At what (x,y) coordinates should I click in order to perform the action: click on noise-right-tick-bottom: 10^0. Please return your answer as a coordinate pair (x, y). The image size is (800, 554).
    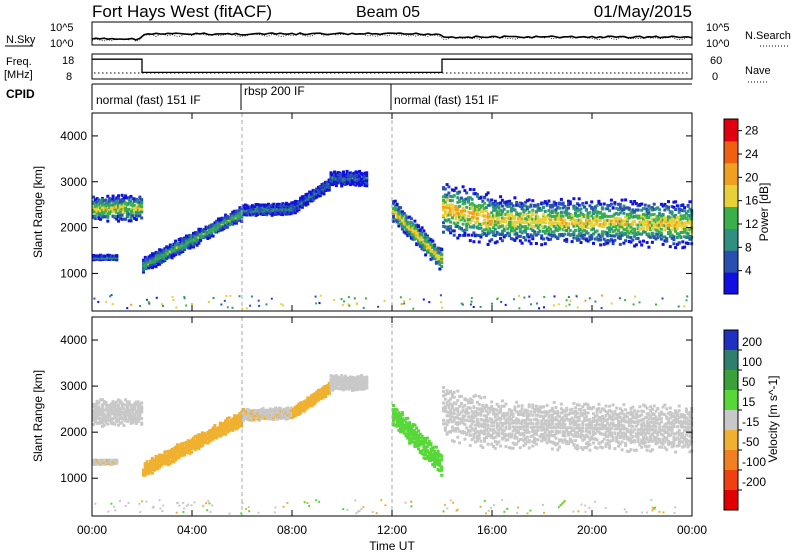
    Looking at the image, I should click on (718, 44).